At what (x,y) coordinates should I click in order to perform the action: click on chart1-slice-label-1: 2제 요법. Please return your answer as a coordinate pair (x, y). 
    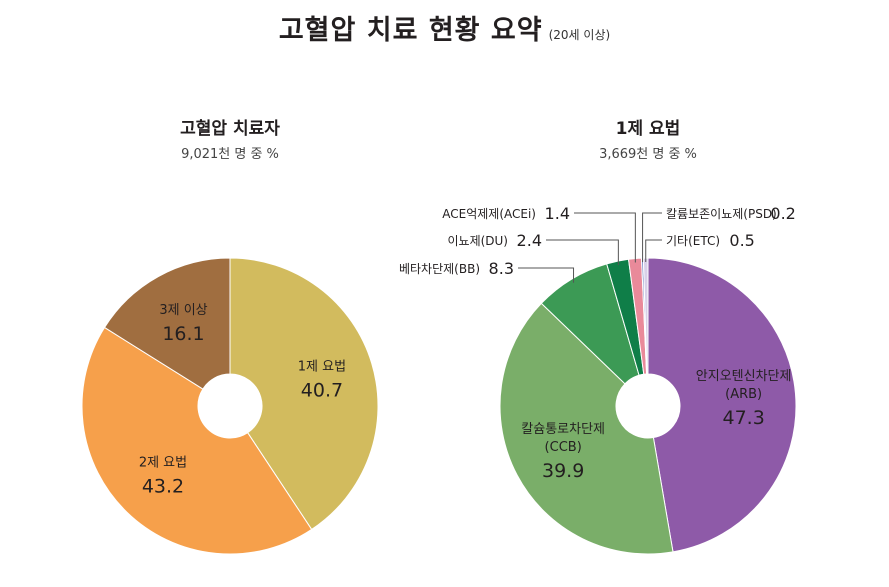
    Looking at the image, I should click on (163, 463).